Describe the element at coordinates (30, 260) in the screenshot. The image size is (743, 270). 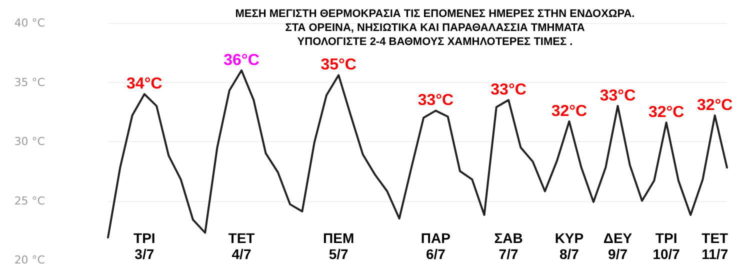
I see `y-tick-label: 20 °C` at that location.